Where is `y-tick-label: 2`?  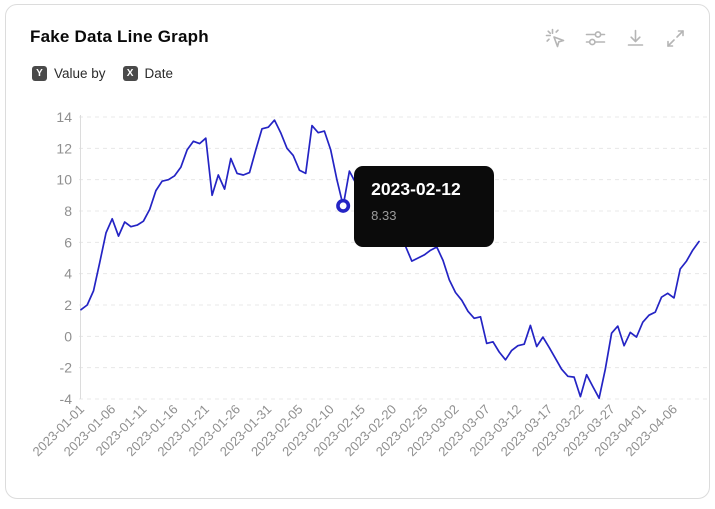
y-tick-label: 2 is located at coordinates (68, 305).